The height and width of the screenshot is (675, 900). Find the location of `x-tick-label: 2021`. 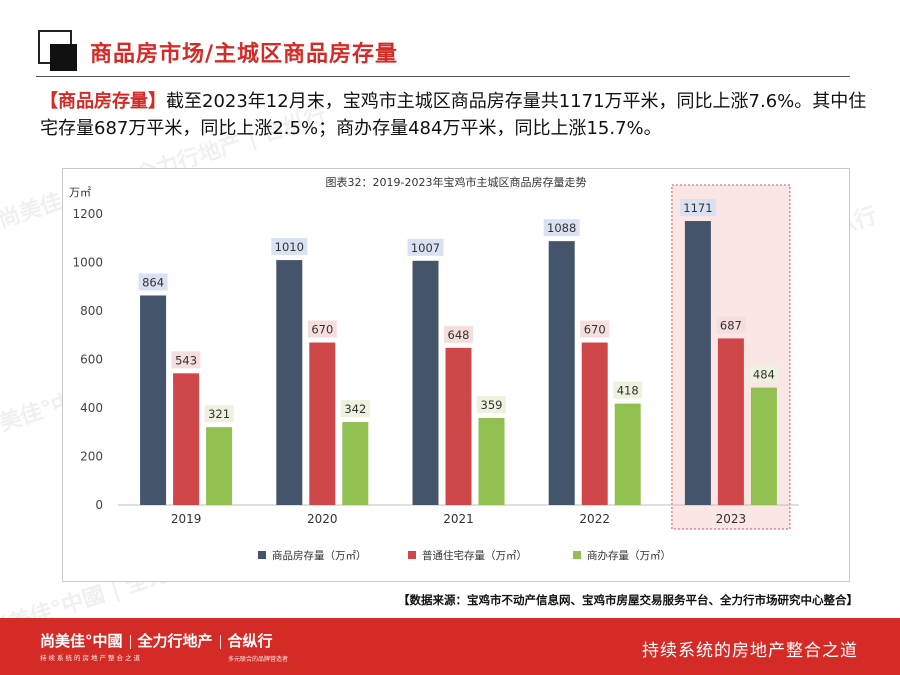

x-tick-label: 2021 is located at coordinates (458, 519).